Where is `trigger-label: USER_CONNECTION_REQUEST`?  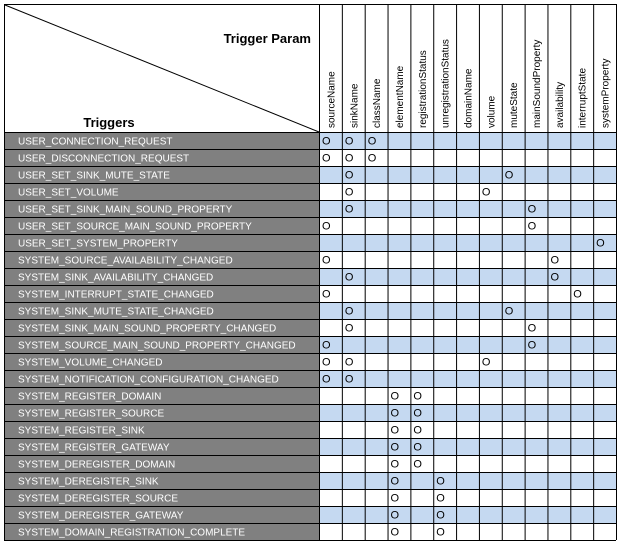
trigger-label: USER_CONNECTION_REQUEST is located at coordinates (95, 142).